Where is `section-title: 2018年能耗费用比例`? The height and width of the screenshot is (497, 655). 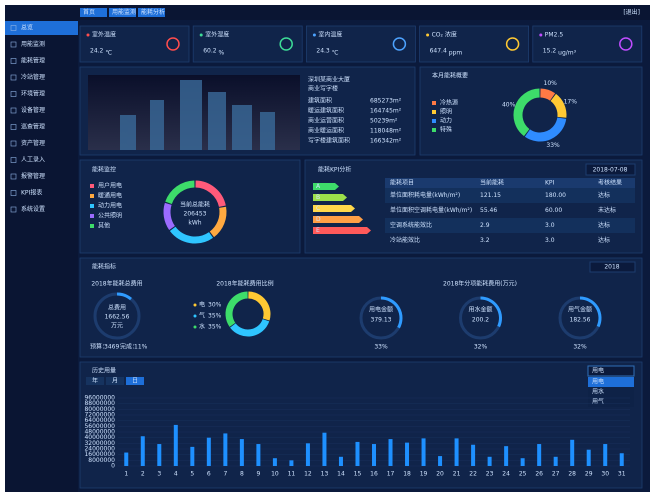
section-title: 2018年能耗费用比例 is located at coordinates (244, 284).